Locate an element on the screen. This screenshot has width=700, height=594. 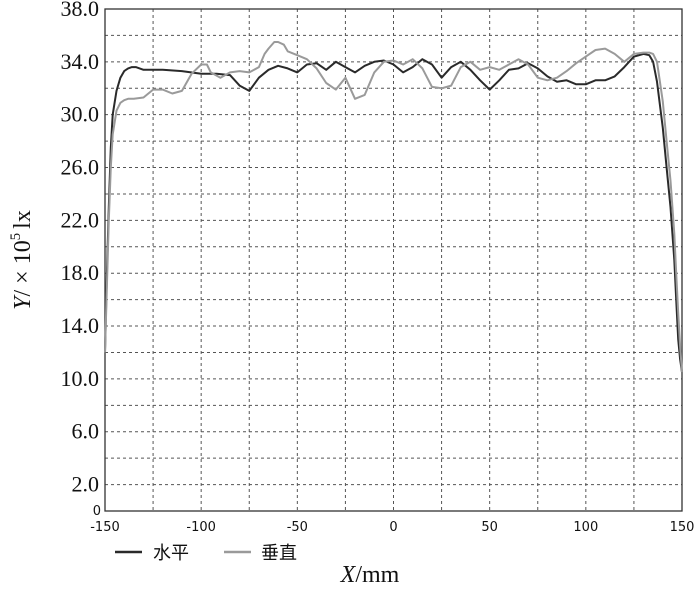
y-tick-label: 2.0 is located at coordinates (86, 484).